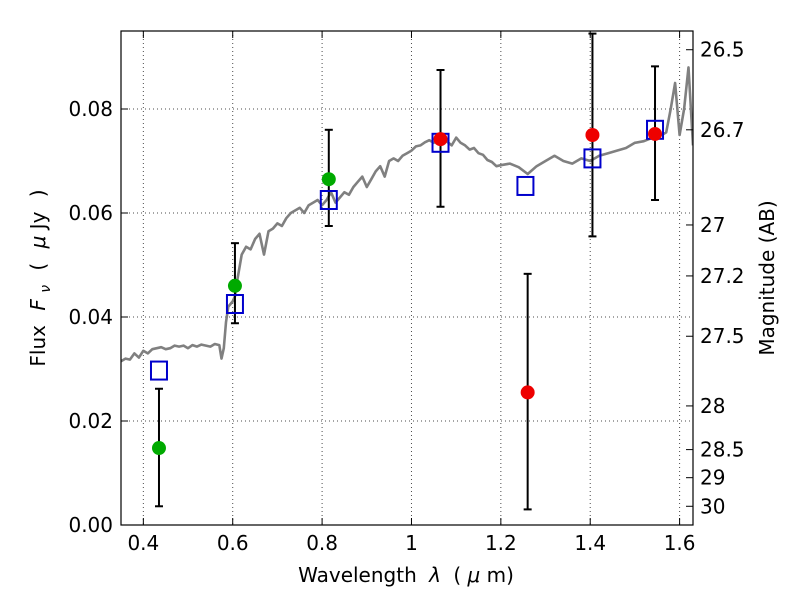 The height and width of the screenshot is (600, 800). I want to click on y-axis-label-nu: ν, so click(46, 289).